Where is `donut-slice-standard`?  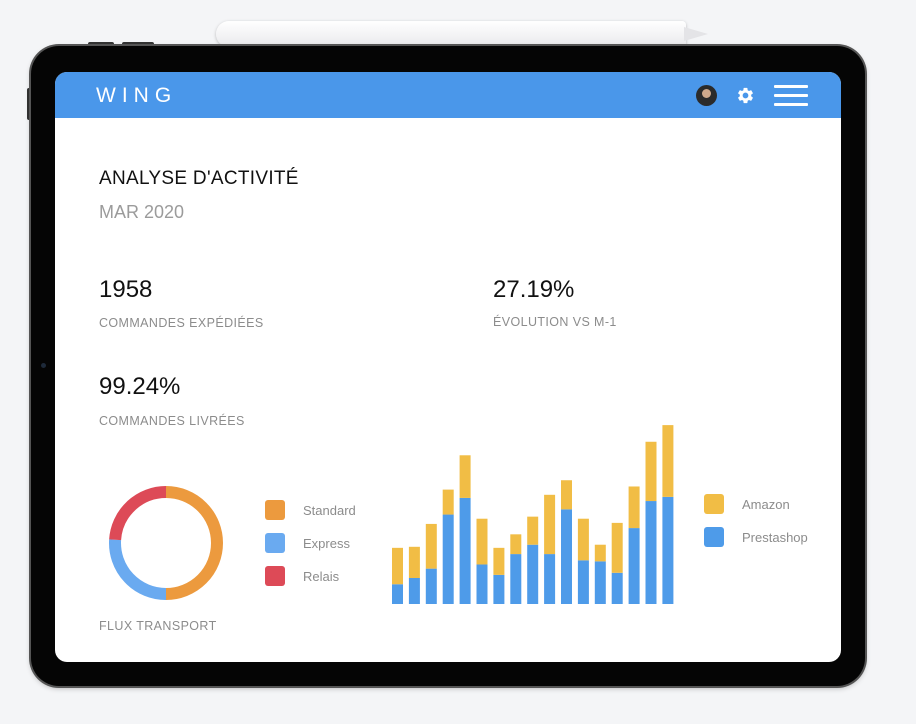
donut-slice-standard is located at coordinates (194, 543).